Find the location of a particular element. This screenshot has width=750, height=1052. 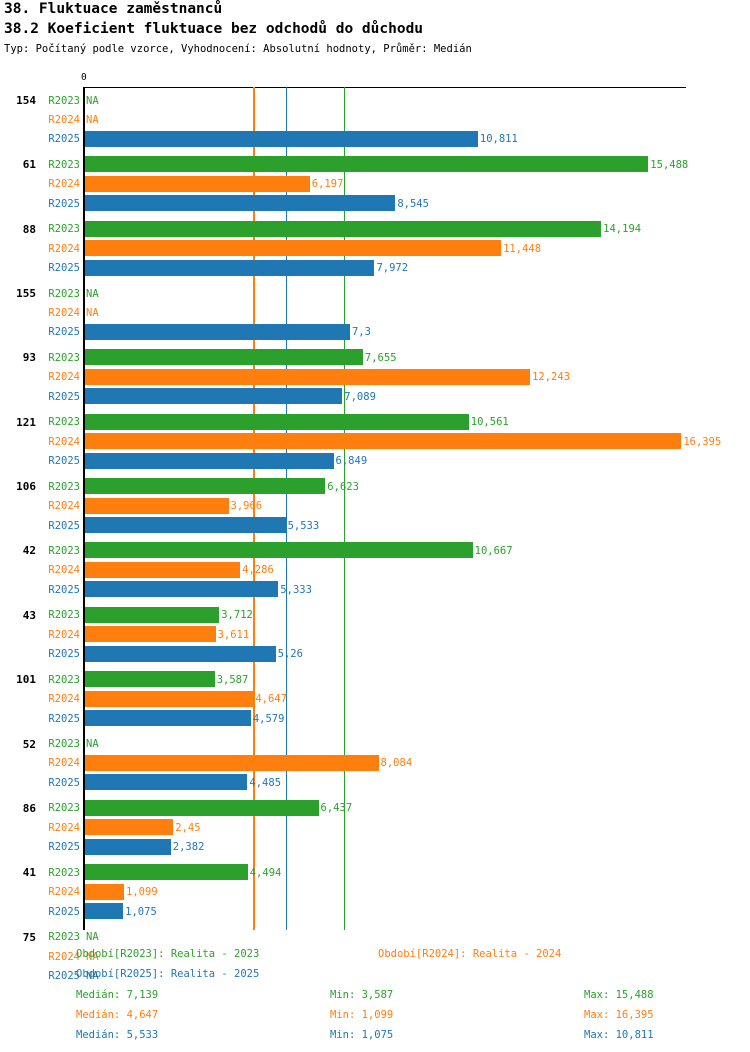

bar-value-label: 5,533 is located at coordinates (303, 525).